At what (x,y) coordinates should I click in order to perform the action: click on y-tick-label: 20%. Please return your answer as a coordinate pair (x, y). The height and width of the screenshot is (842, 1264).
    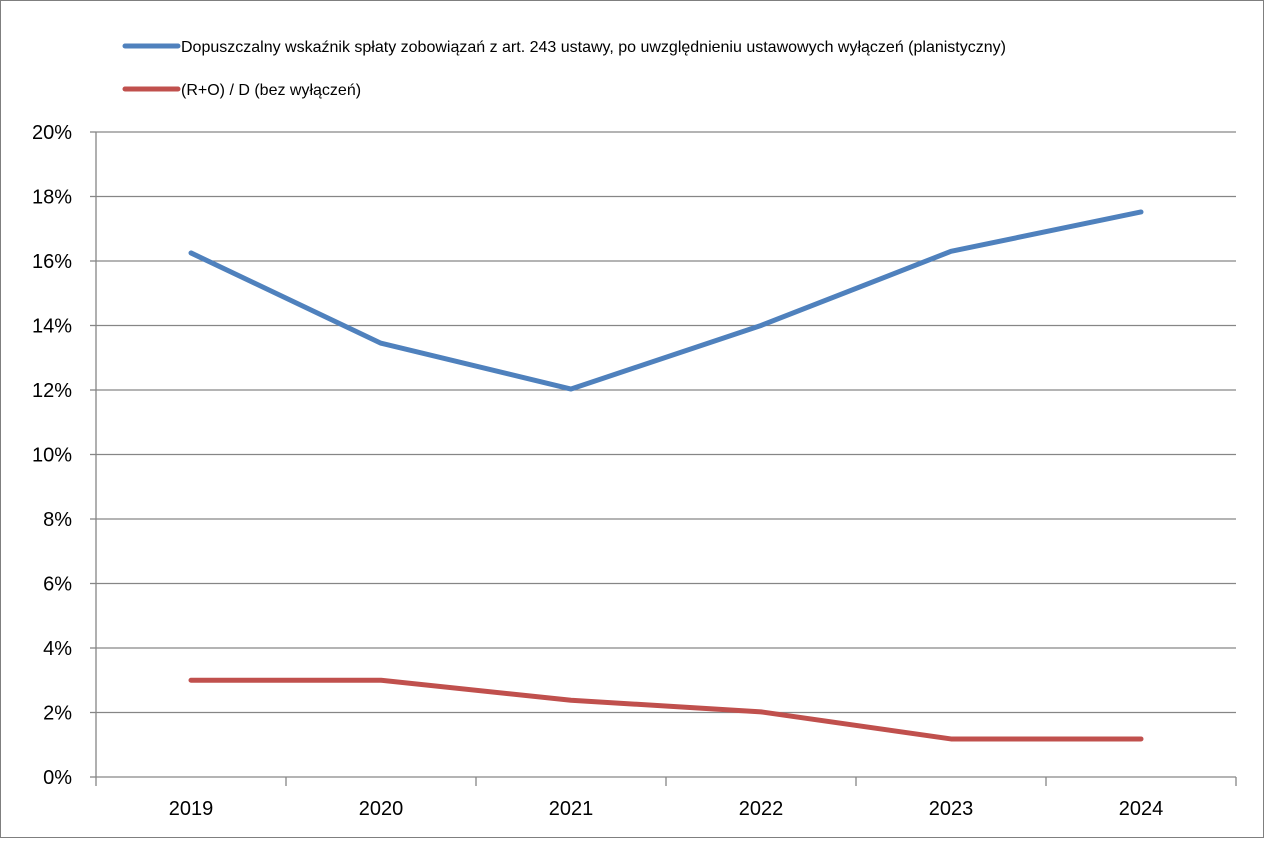
    Looking at the image, I should click on (52, 133).